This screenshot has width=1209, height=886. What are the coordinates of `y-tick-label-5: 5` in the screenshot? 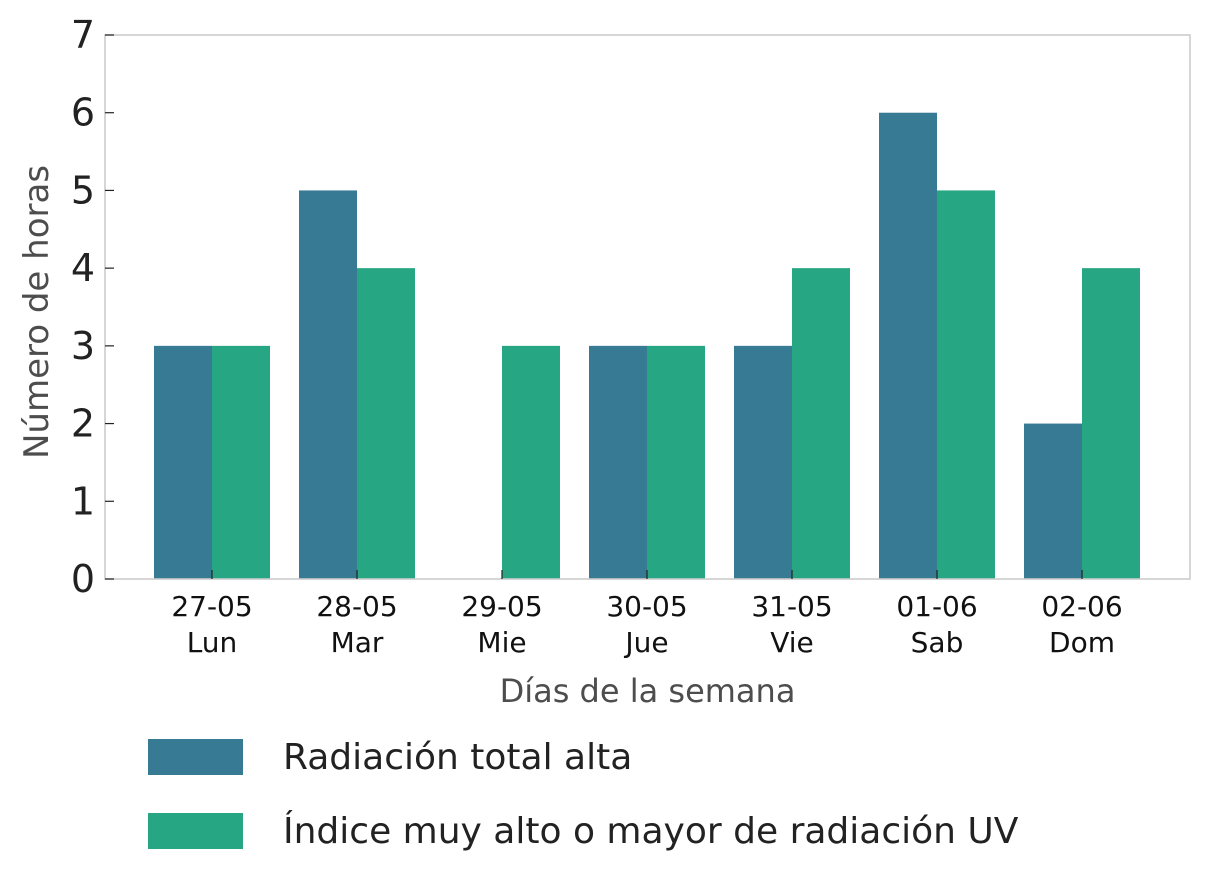 It's located at (83, 190).